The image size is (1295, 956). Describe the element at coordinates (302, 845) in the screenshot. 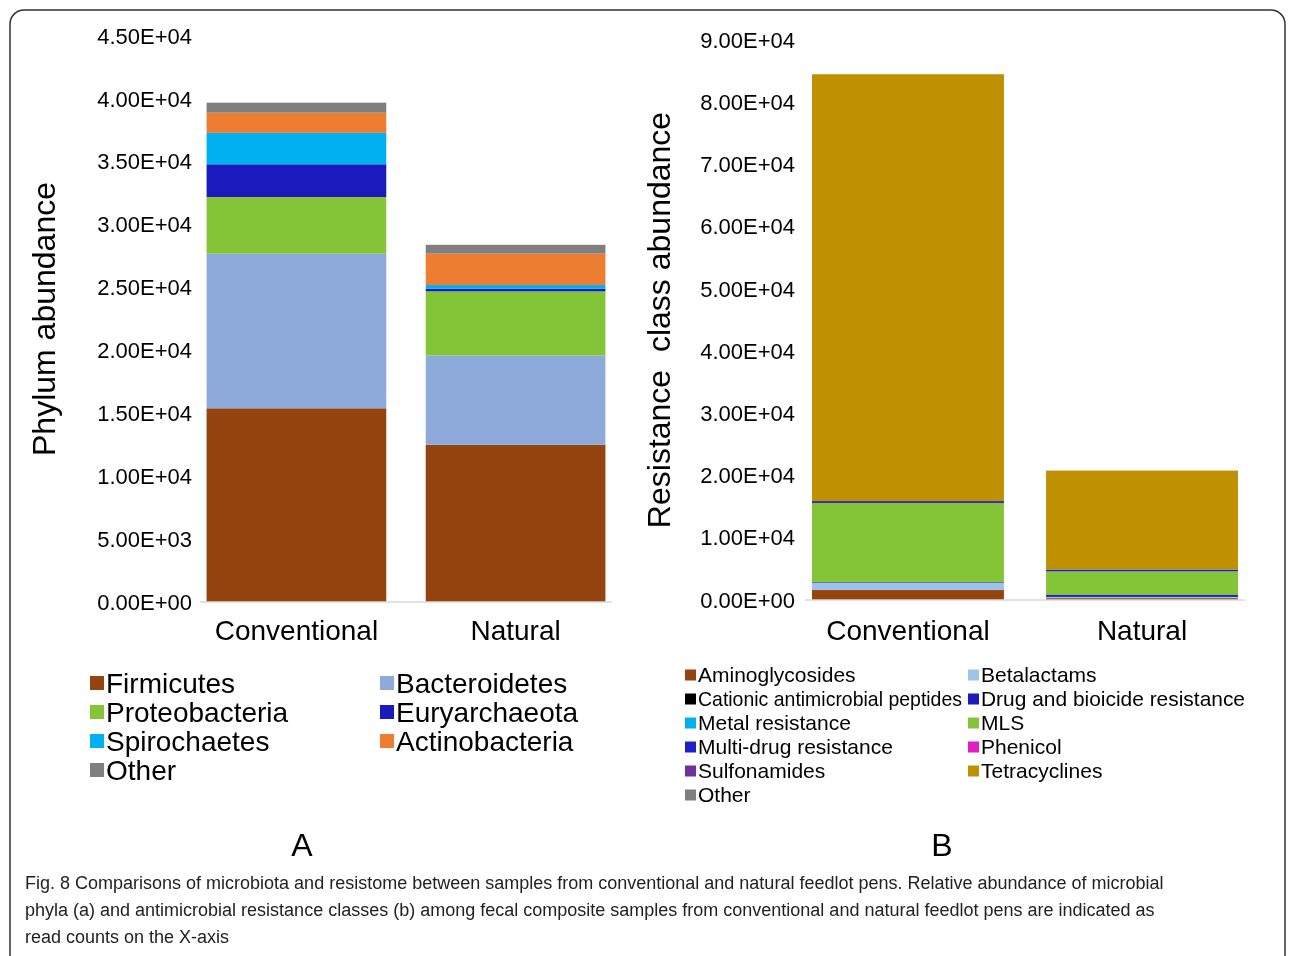

I see `text: A` at that location.